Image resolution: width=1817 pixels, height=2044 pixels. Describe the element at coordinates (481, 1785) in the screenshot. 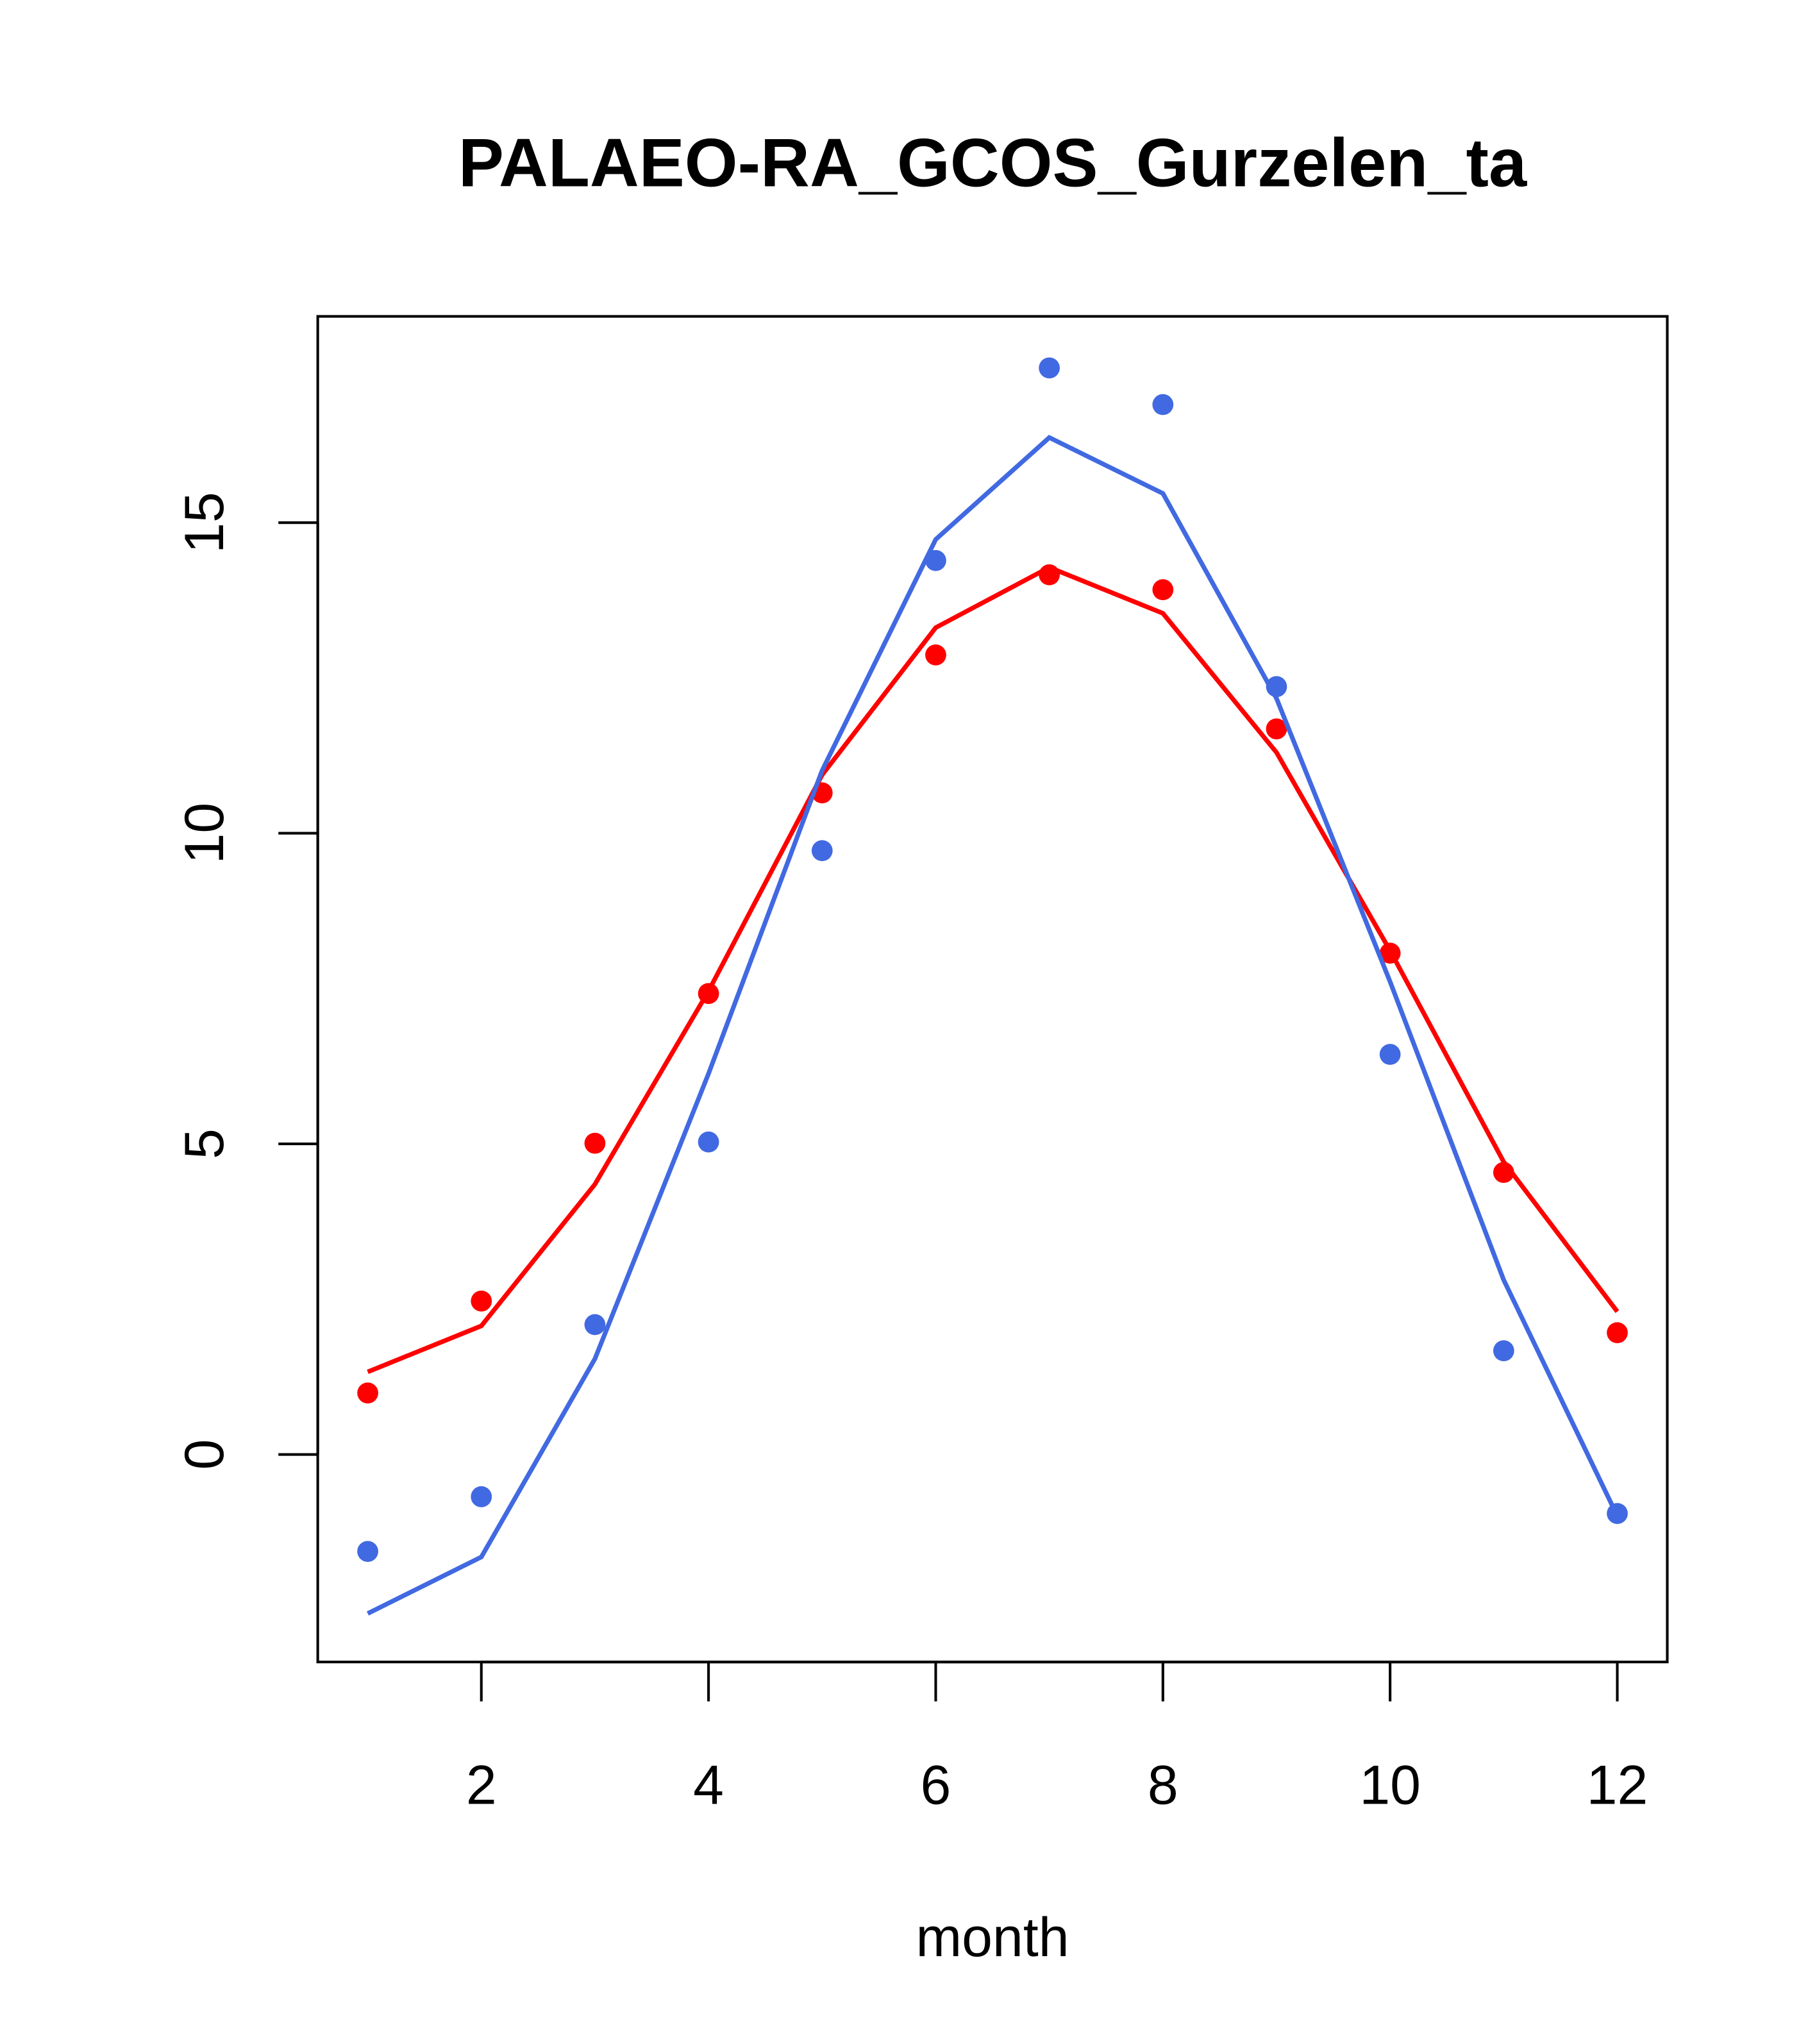

I see `x-tick-label: 2` at that location.